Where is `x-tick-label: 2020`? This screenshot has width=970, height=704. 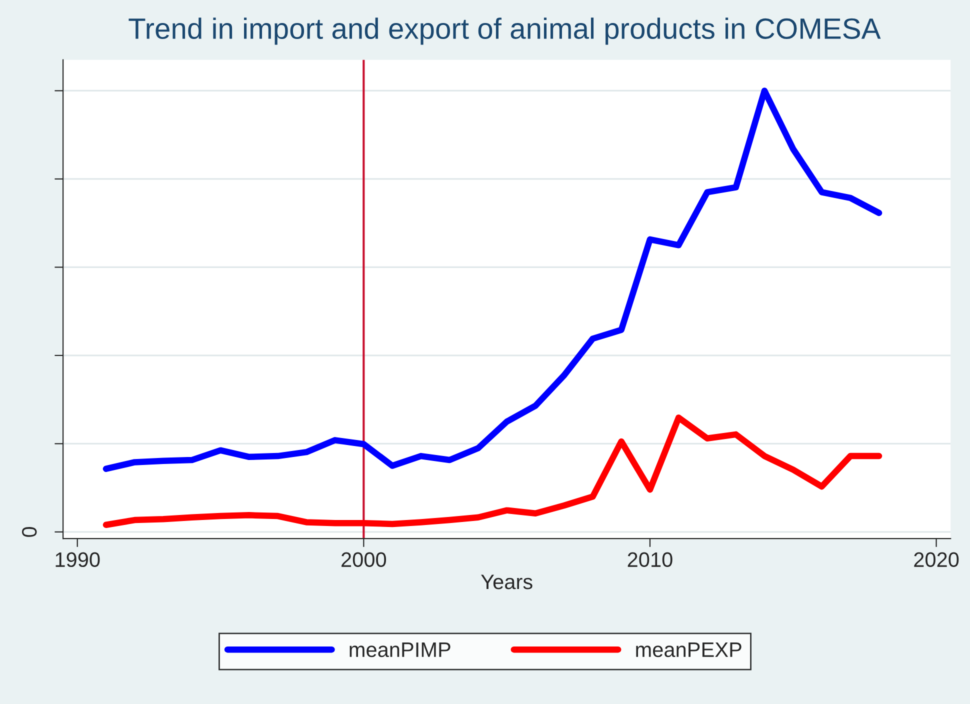
x-tick-label: 2020 is located at coordinates (936, 560).